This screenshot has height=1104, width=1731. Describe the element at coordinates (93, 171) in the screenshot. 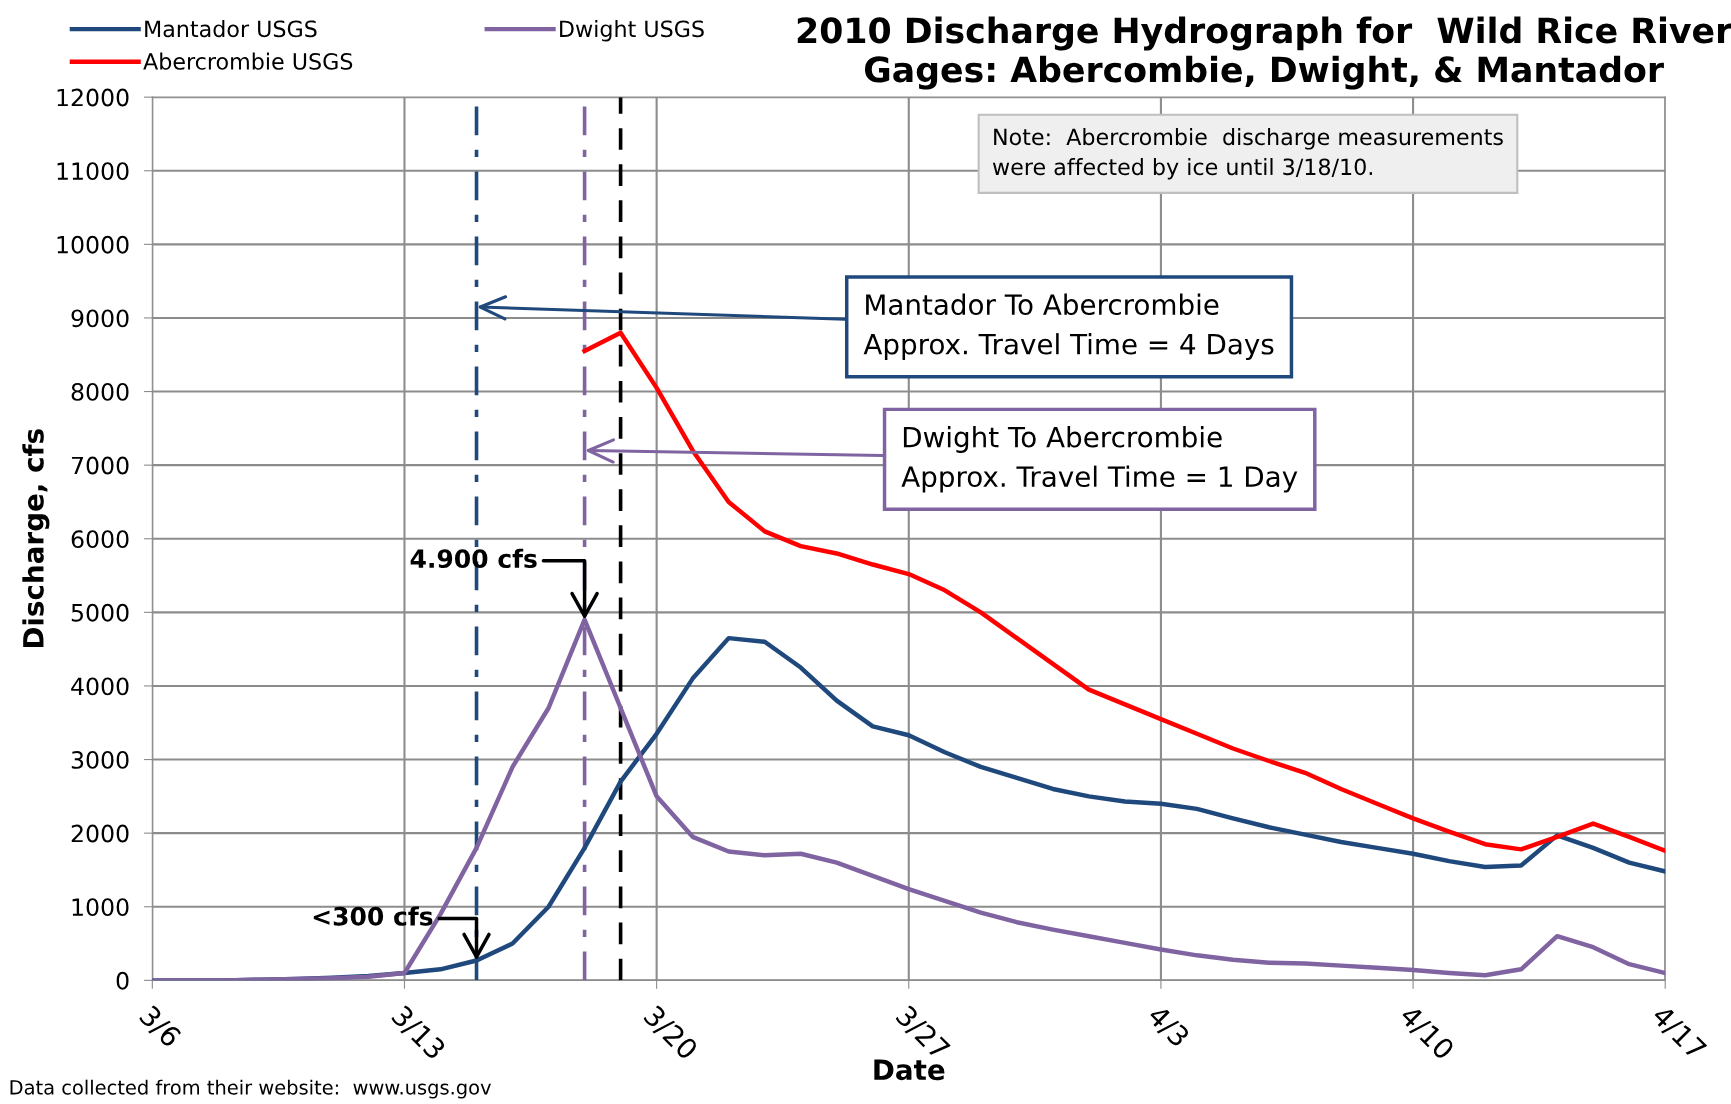

I see `y-tick-label: 11000` at that location.